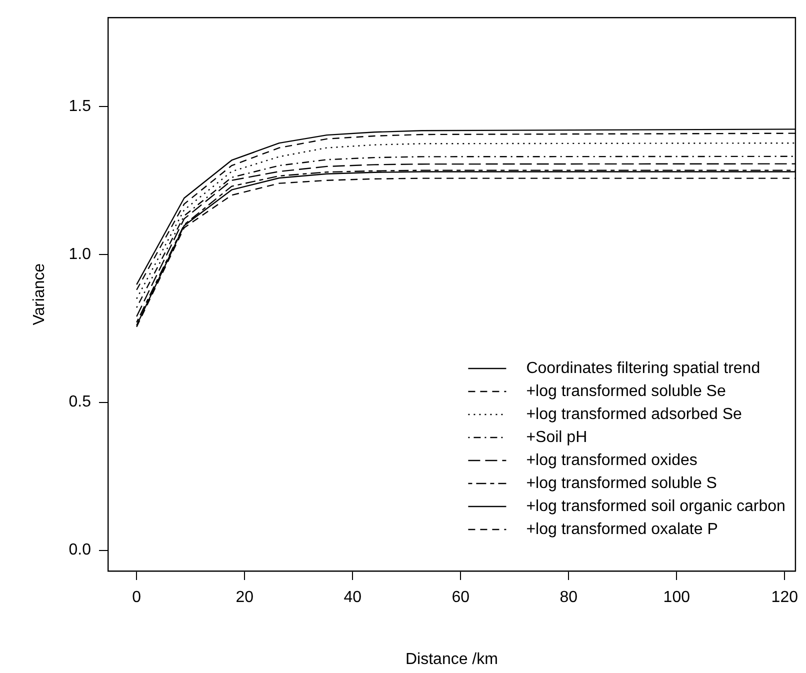  What do you see at coordinates (80, 106) in the screenshot?
I see `y-tick-label: 1.5` at bounding box center [80, 106].